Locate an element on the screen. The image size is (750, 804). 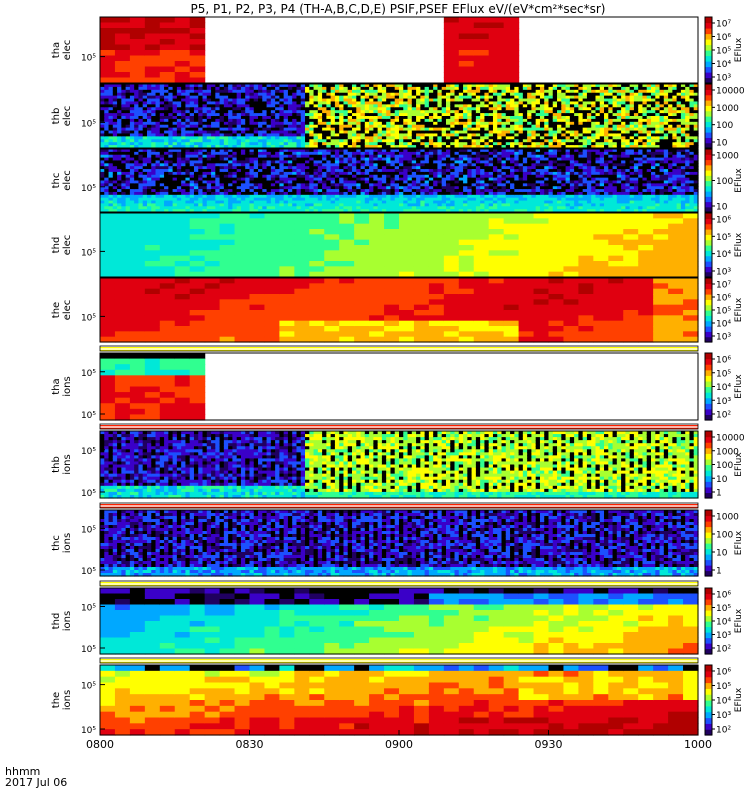
colorbar-tick-label: 10⁴ is located at coordinates (723, 65).